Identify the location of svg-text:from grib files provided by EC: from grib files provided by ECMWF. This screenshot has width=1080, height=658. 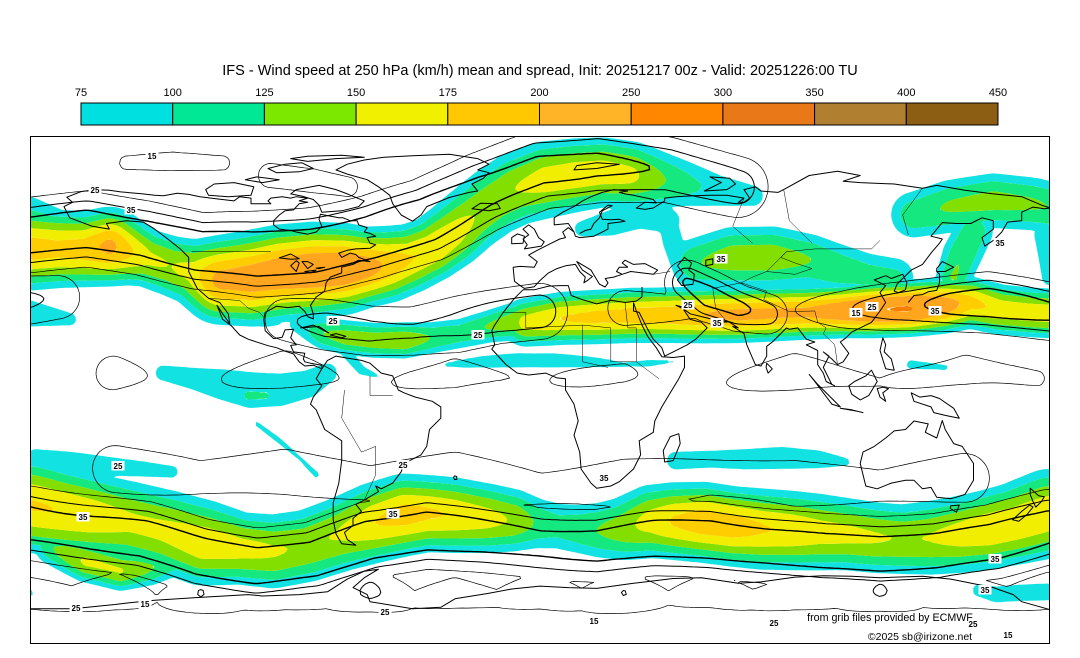
(890, 618).